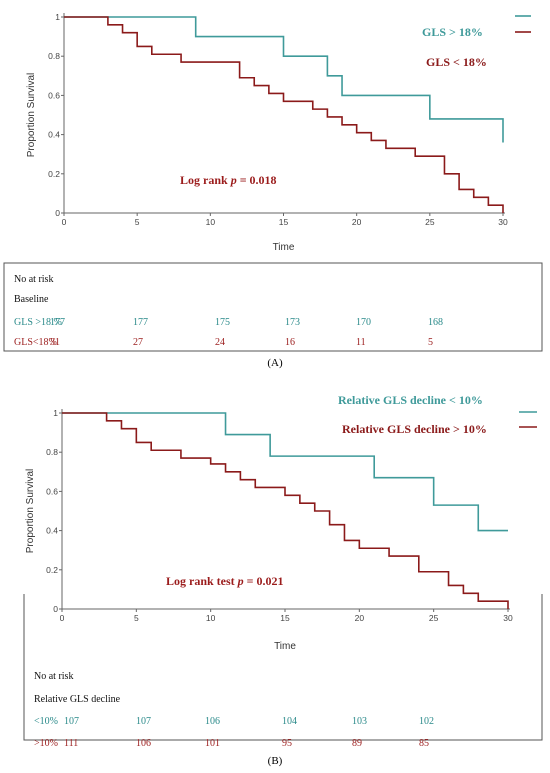 This screenshot has height=773, width=550. Describe the element at coordinates (273, 307) in the screenshot. I see `risk-table-a-frame` at that location.